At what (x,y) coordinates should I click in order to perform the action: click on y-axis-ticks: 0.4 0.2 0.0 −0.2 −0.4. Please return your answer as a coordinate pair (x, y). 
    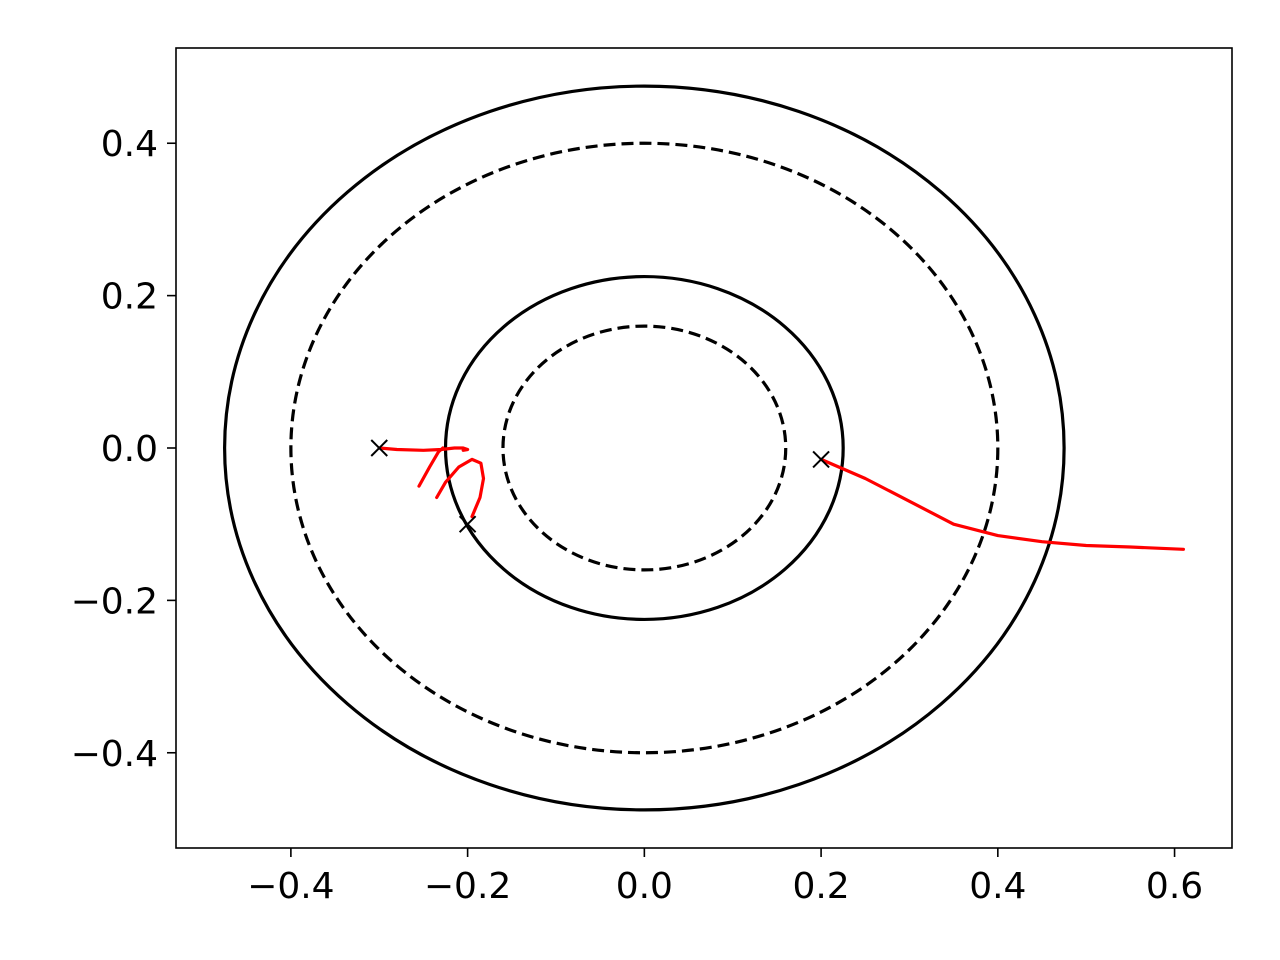
    Looking at the image, I should click on (123, 449).